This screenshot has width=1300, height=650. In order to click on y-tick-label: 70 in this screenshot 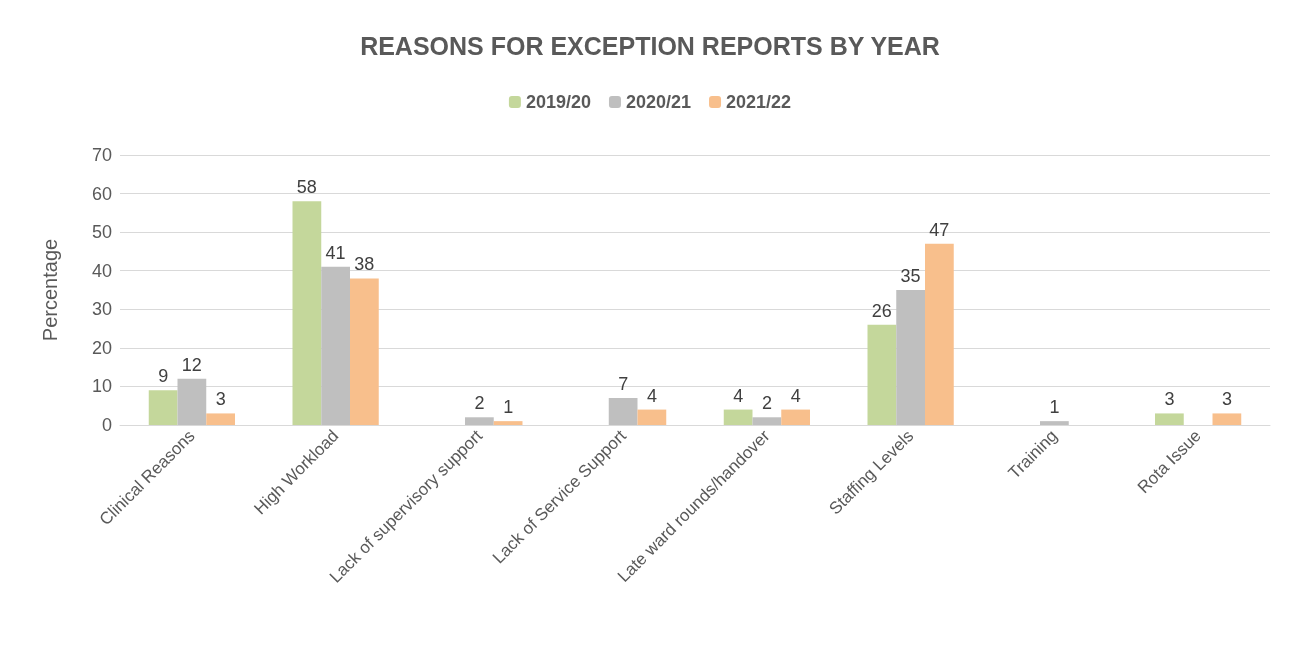, I will do `click(101, 155)`.